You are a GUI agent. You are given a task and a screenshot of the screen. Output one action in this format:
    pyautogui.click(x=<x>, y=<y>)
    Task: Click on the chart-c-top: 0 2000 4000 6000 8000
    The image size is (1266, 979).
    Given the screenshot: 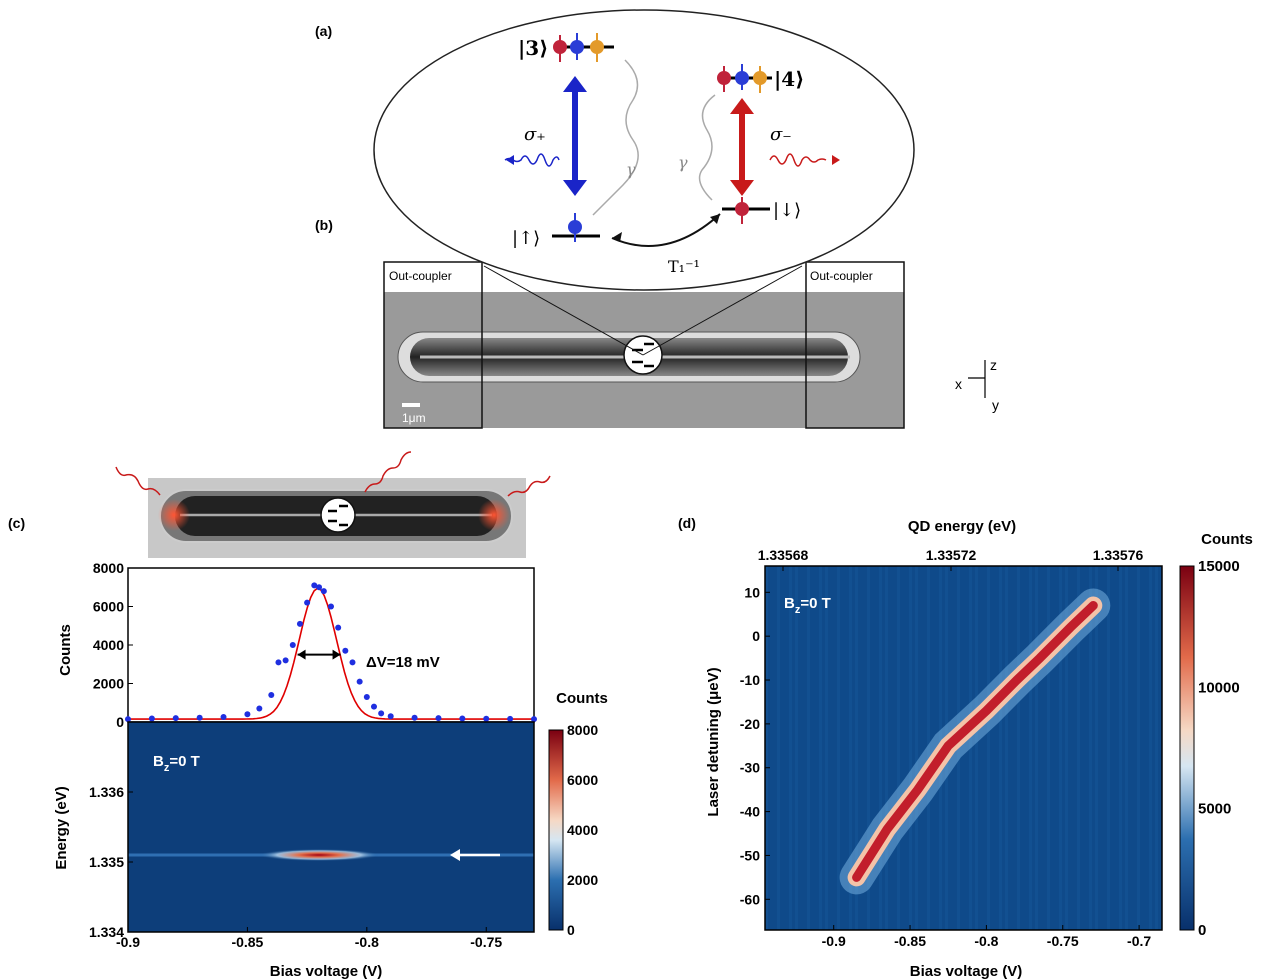 What is the action you would take?
    pyautogui.click(x=315, y=645)
    